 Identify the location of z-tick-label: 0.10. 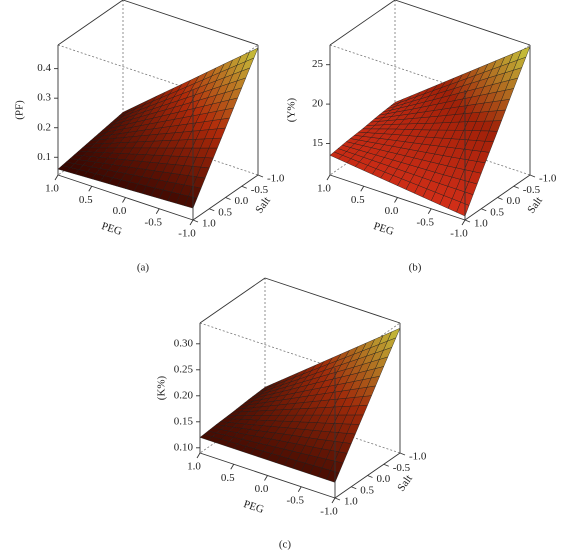
(184, 447).